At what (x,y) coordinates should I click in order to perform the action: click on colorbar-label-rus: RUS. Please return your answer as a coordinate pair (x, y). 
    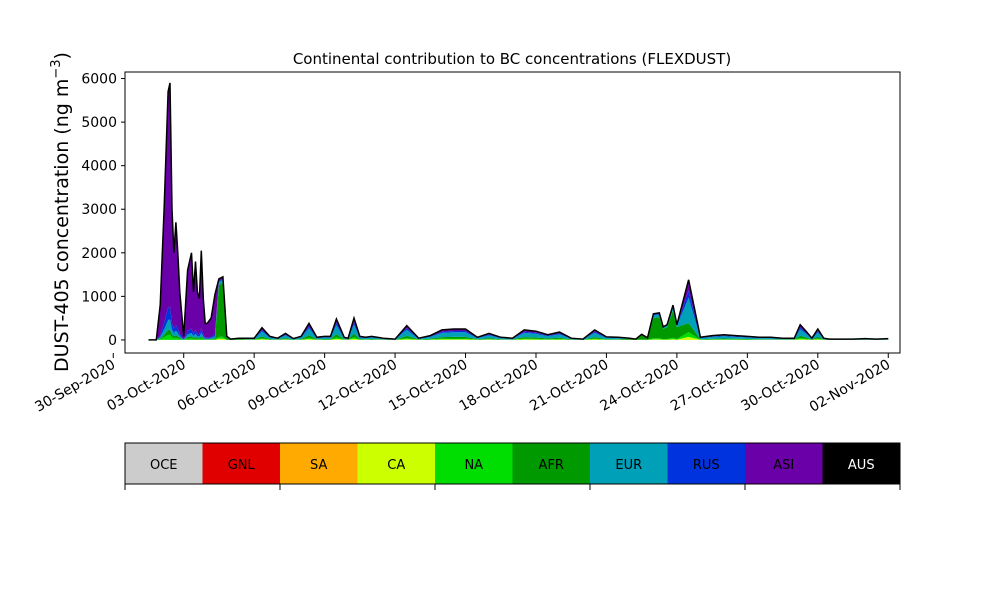
    Looking at the image, I should click on (706, 465).